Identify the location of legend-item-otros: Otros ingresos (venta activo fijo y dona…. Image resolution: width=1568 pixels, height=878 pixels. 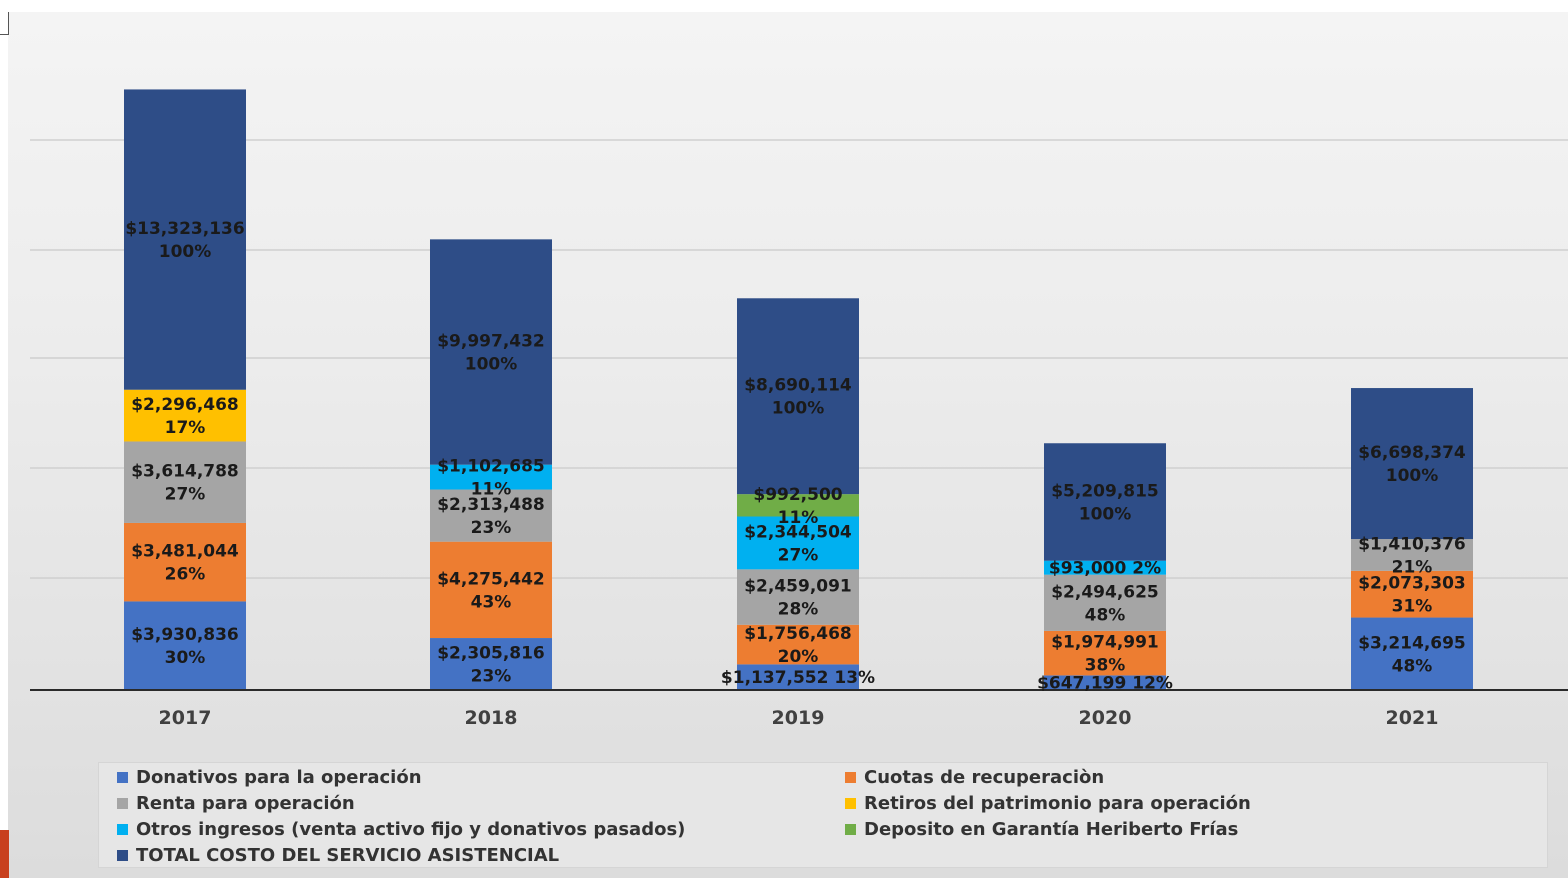
(401, 829).